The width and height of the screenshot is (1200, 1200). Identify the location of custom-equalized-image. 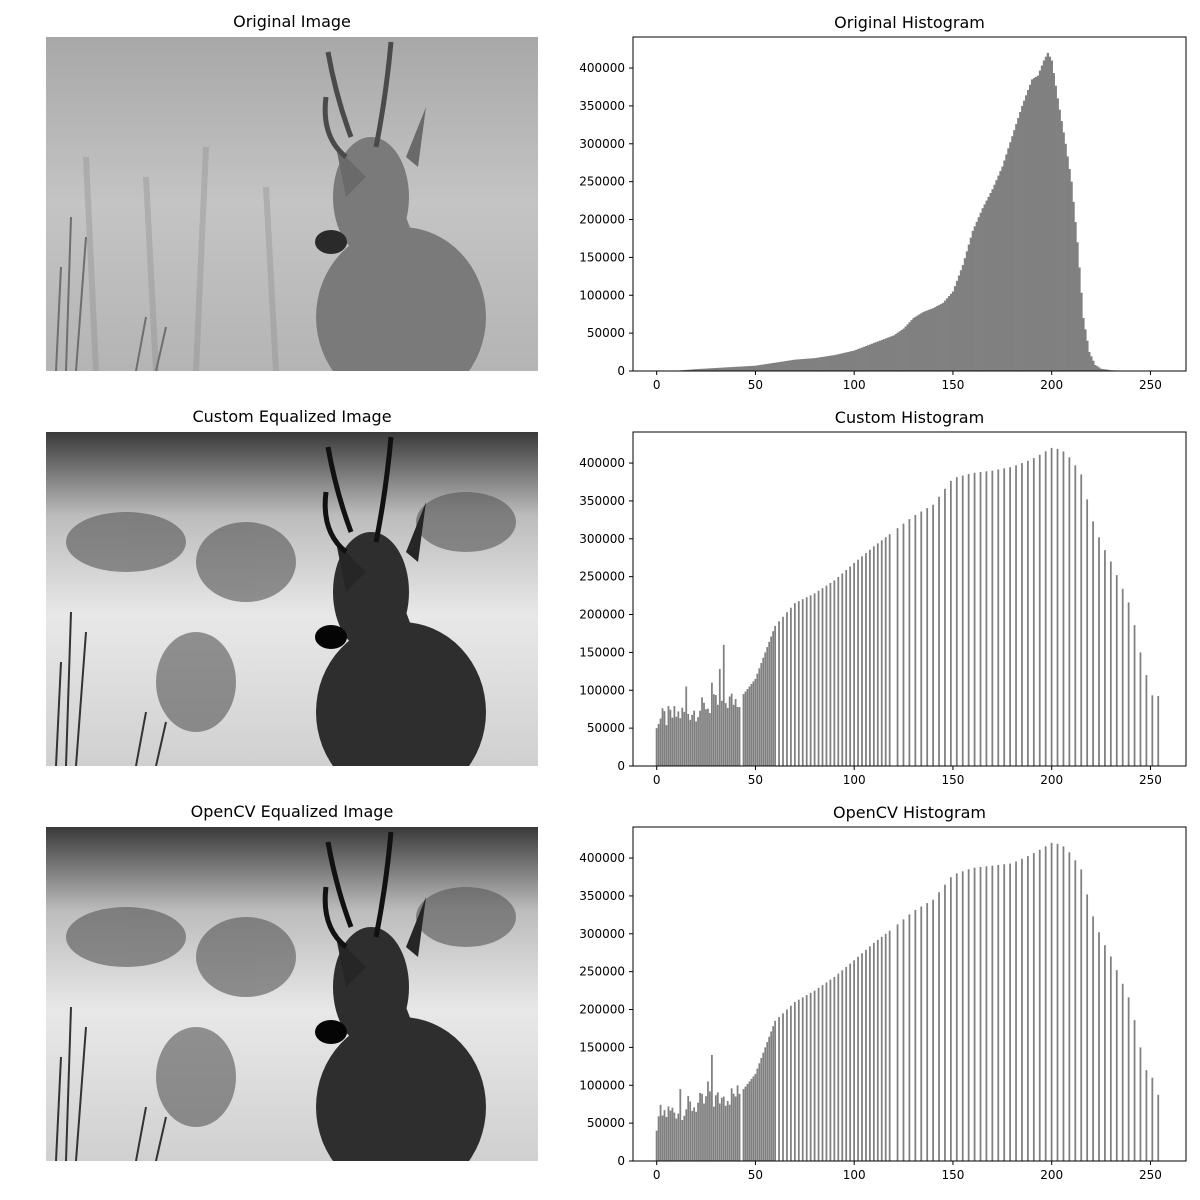
(292, 599).